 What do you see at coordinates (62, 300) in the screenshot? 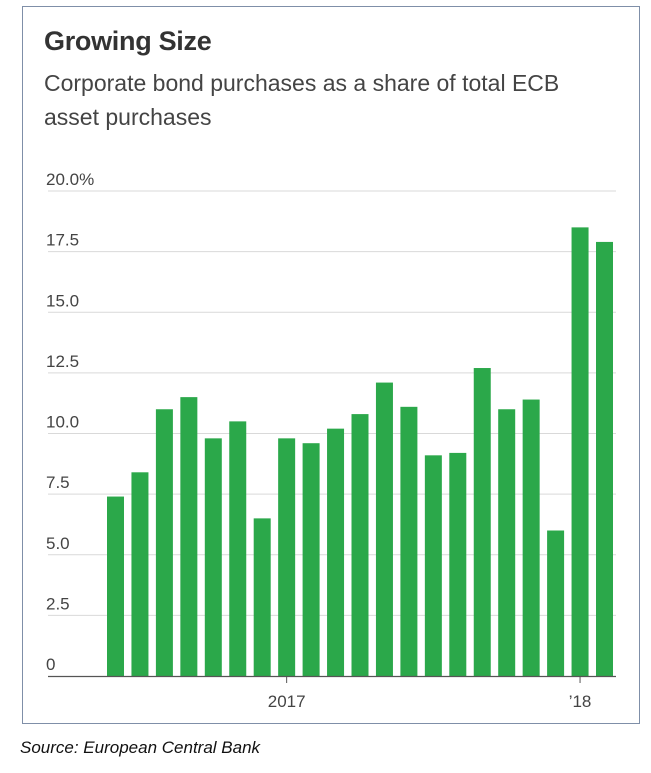
I see `y-tick-label: 15.0` at bounding box center [62, 300].